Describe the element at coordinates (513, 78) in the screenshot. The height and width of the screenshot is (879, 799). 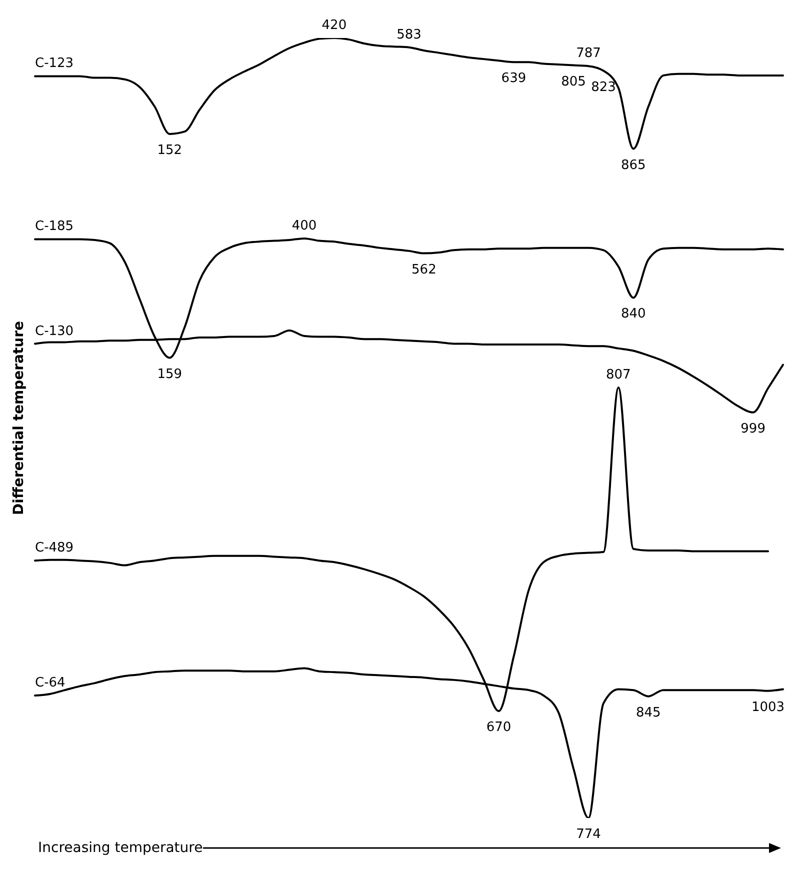
I see `annotation: 639` at that location.